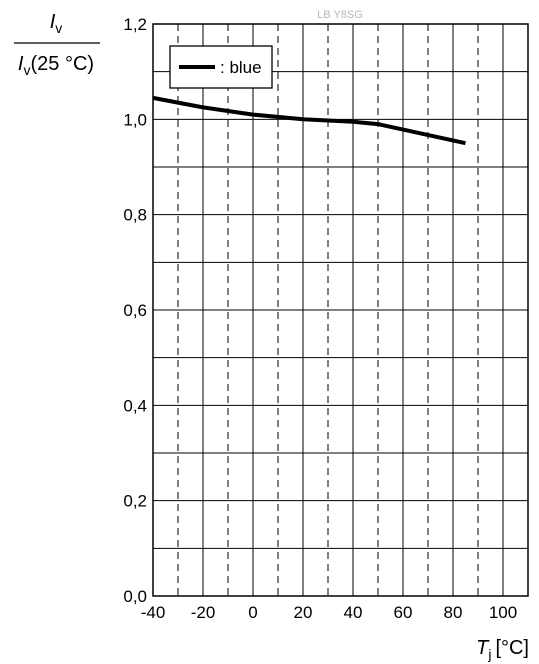 The width and height of the screenshot is (539, 664). What do you see at coordinates (203, 612) in the screenshot?
I see `x-tick-label: -20` at bounding box center [203, 612].